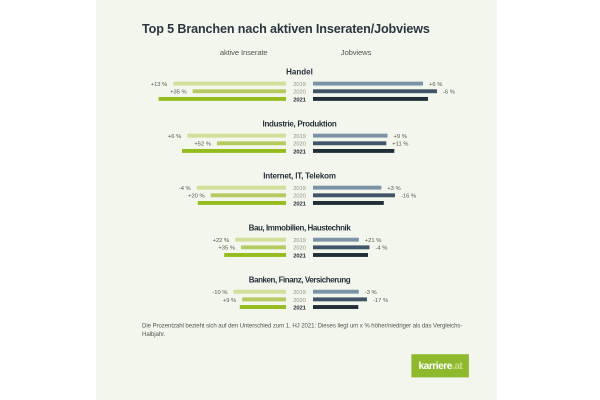 This screenshot has height=400, width=600. What do you see at coordinates (371, 293) in the screenshot?
I see `svg-text: -3 %` at bounding box center [371, 293].